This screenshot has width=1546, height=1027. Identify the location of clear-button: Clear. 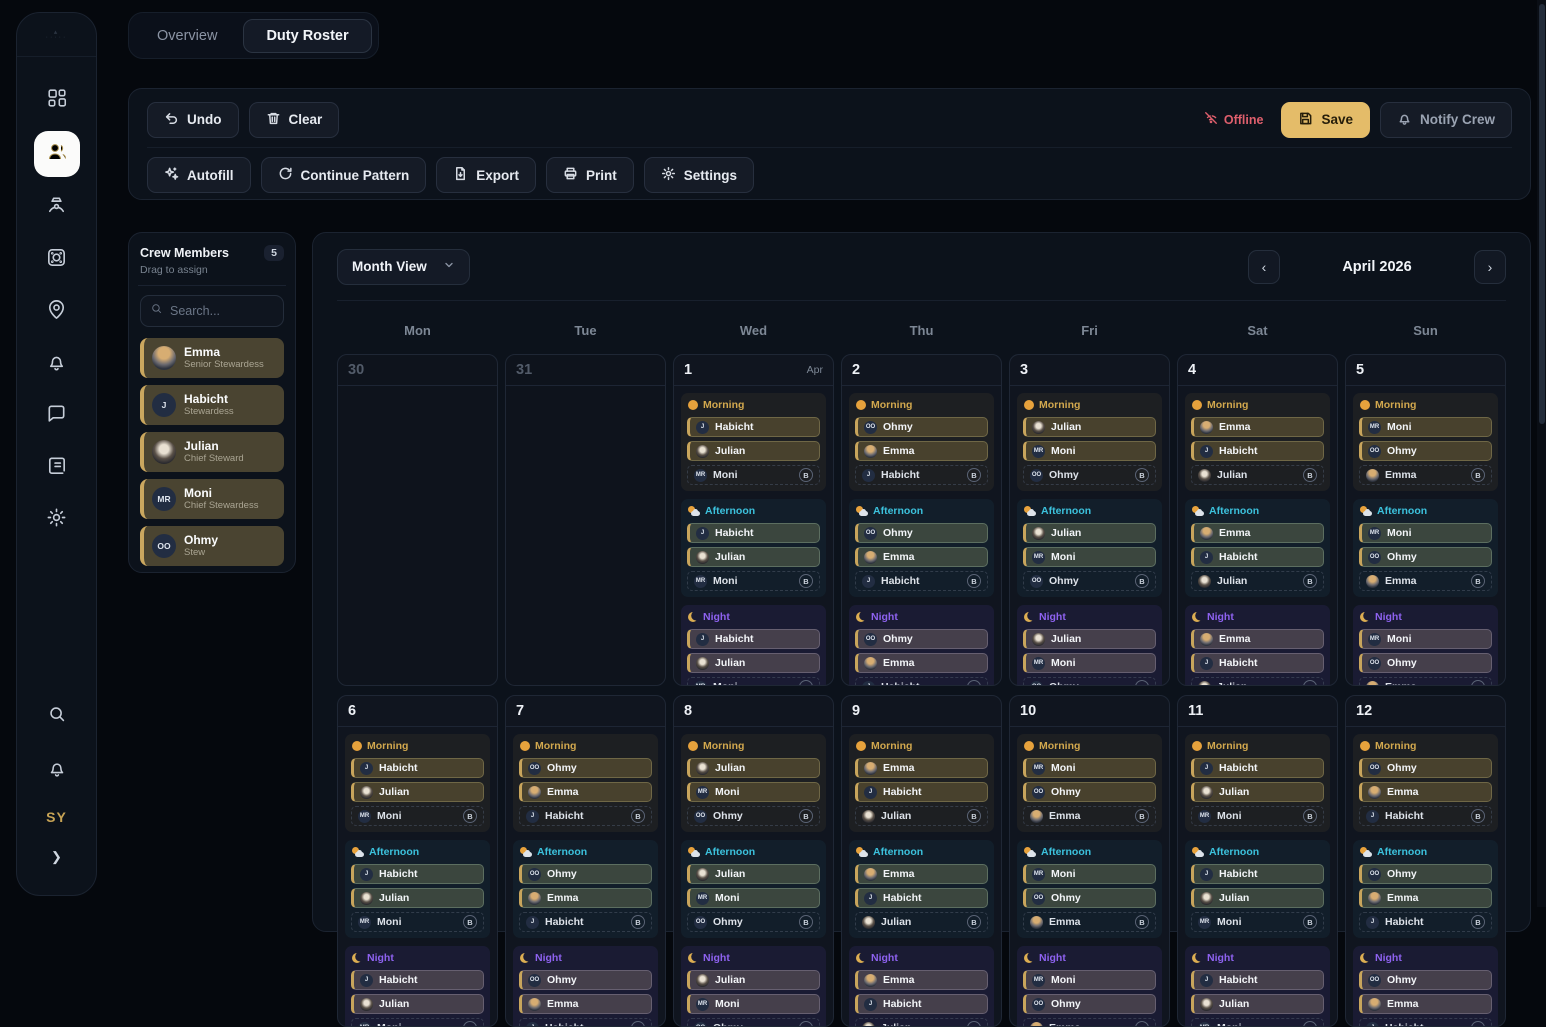
(294, 120).